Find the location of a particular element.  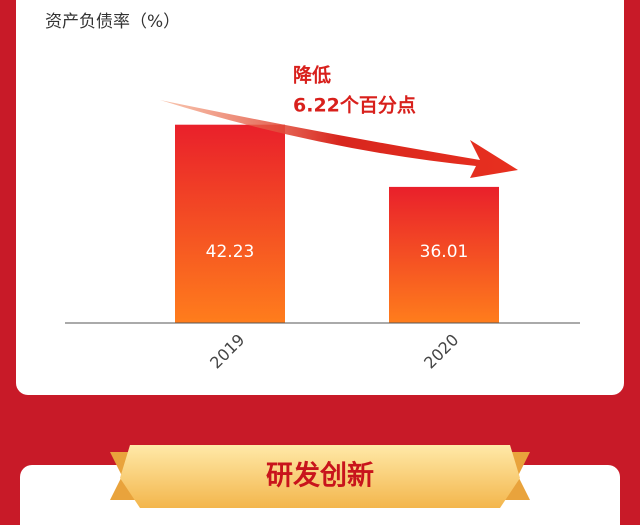

ribbon is located at coordinates (320, 476).